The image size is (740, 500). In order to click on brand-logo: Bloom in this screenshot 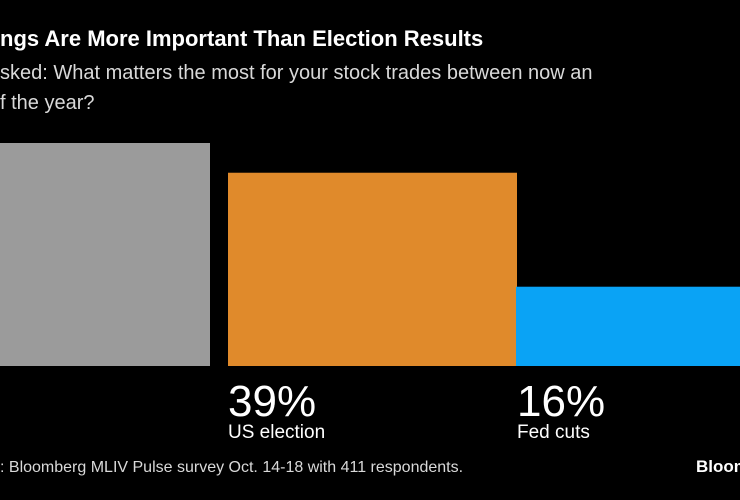, I will do `click(718, 466)`.